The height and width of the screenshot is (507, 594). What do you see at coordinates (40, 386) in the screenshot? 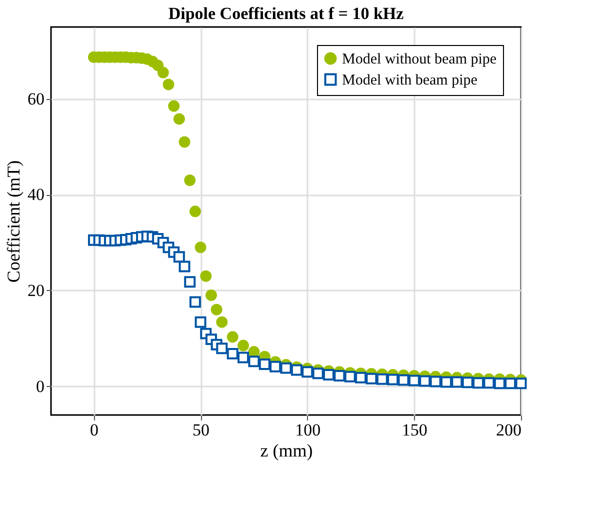
I see `y-tick-label: 0` at bounding box center [40, 386].